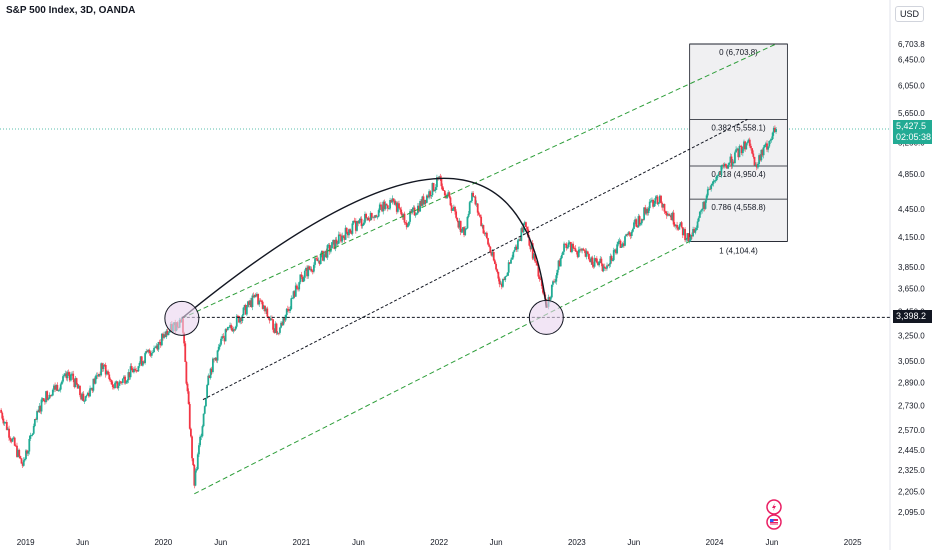 Image resolution: width=932 pixels, height=550 pixels. Describe the element at coordinates (71, 10) in the screenshot. I see `chart-title: S&P 500 Index, 3D, OANDA` at that location.